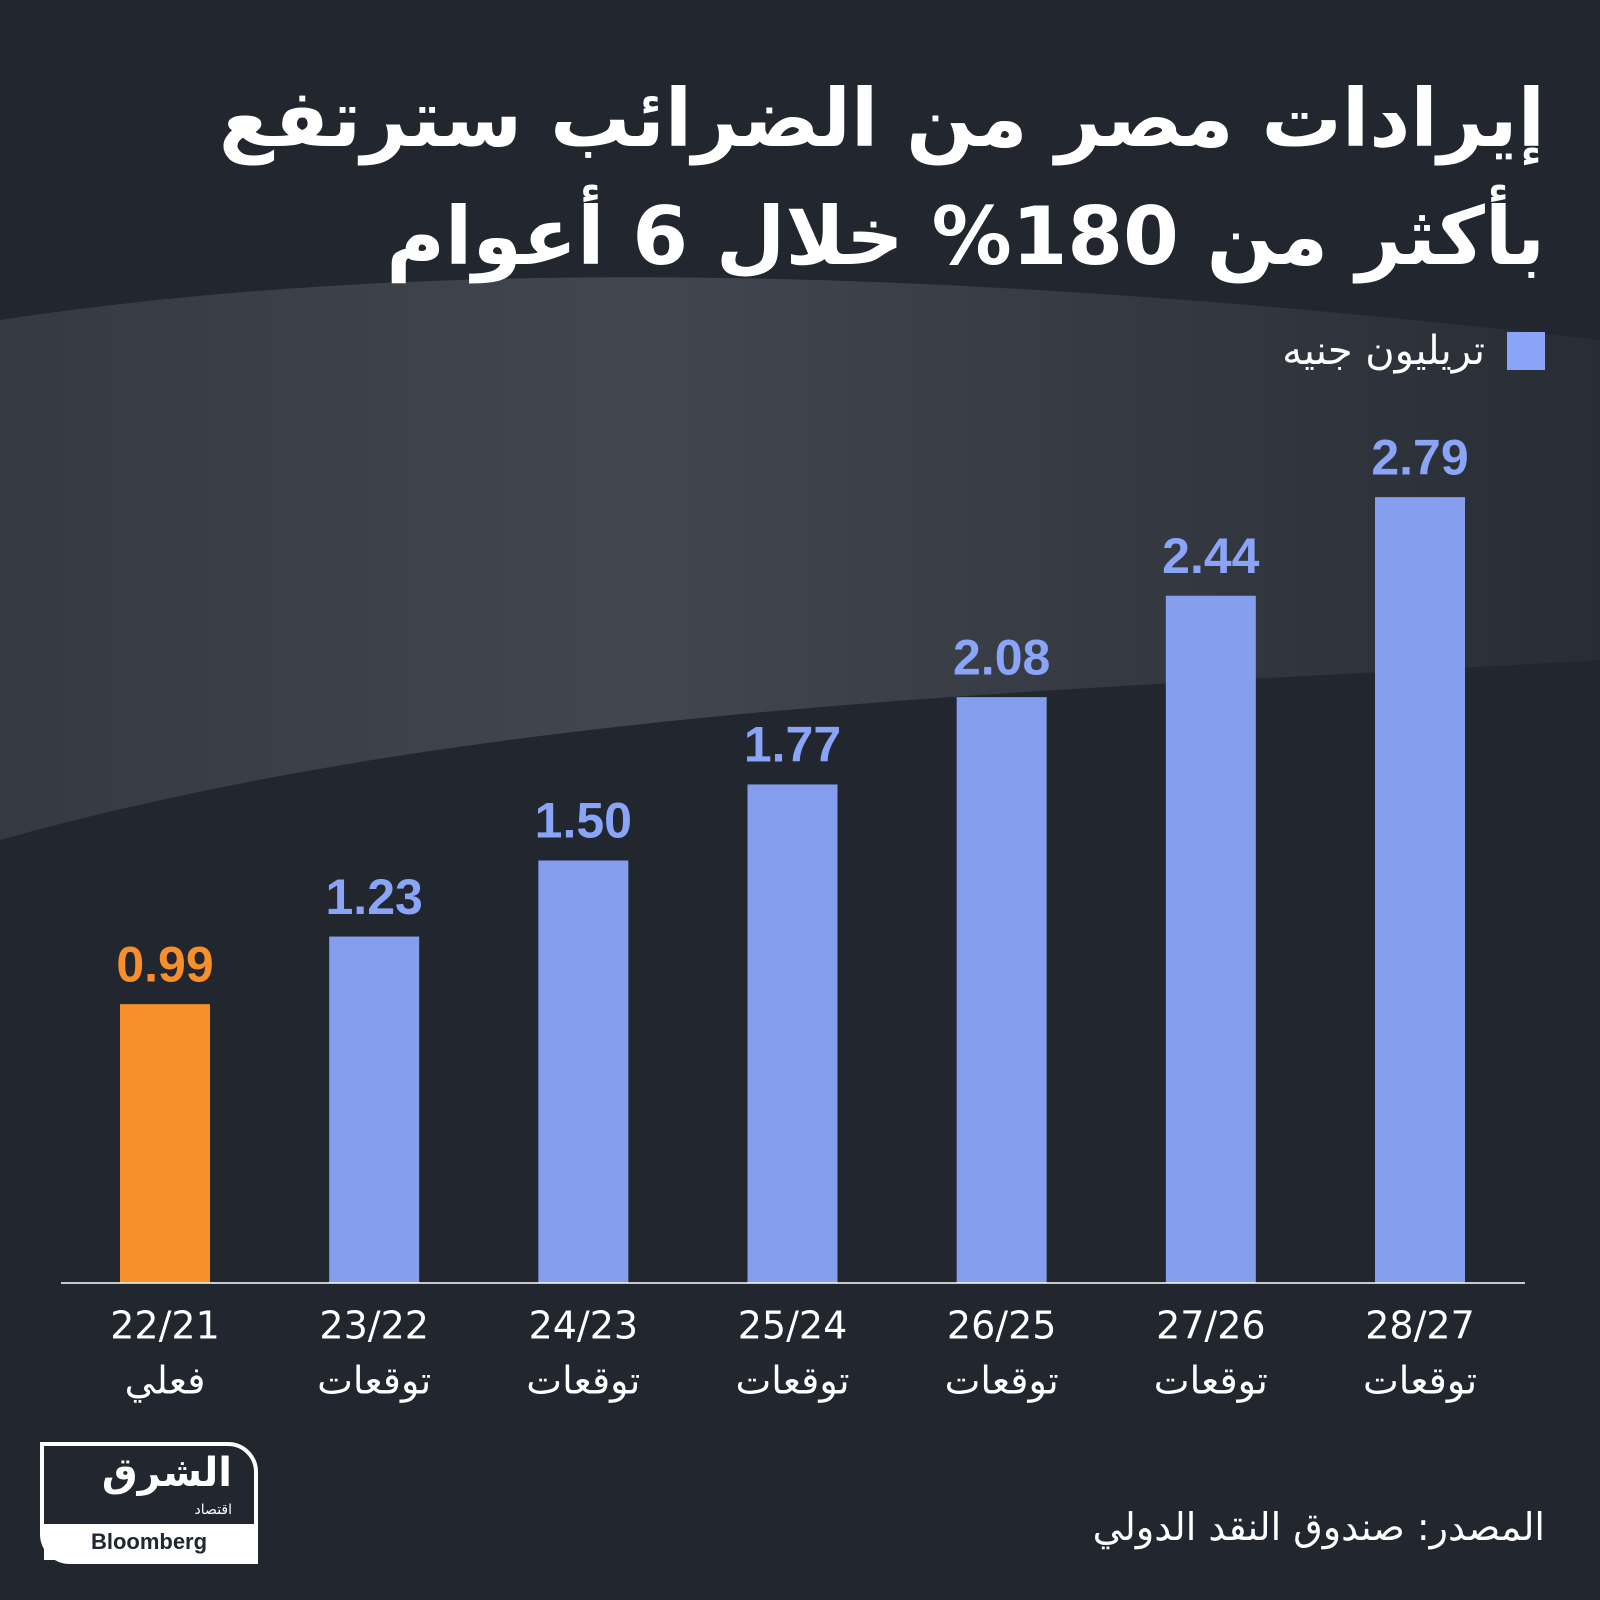  What do you see at coordinates (881, 118) in the screenshot?
I see `title-line: إيرادات مصر من الضرائب سترتفع` at bounding box center [881, 118].